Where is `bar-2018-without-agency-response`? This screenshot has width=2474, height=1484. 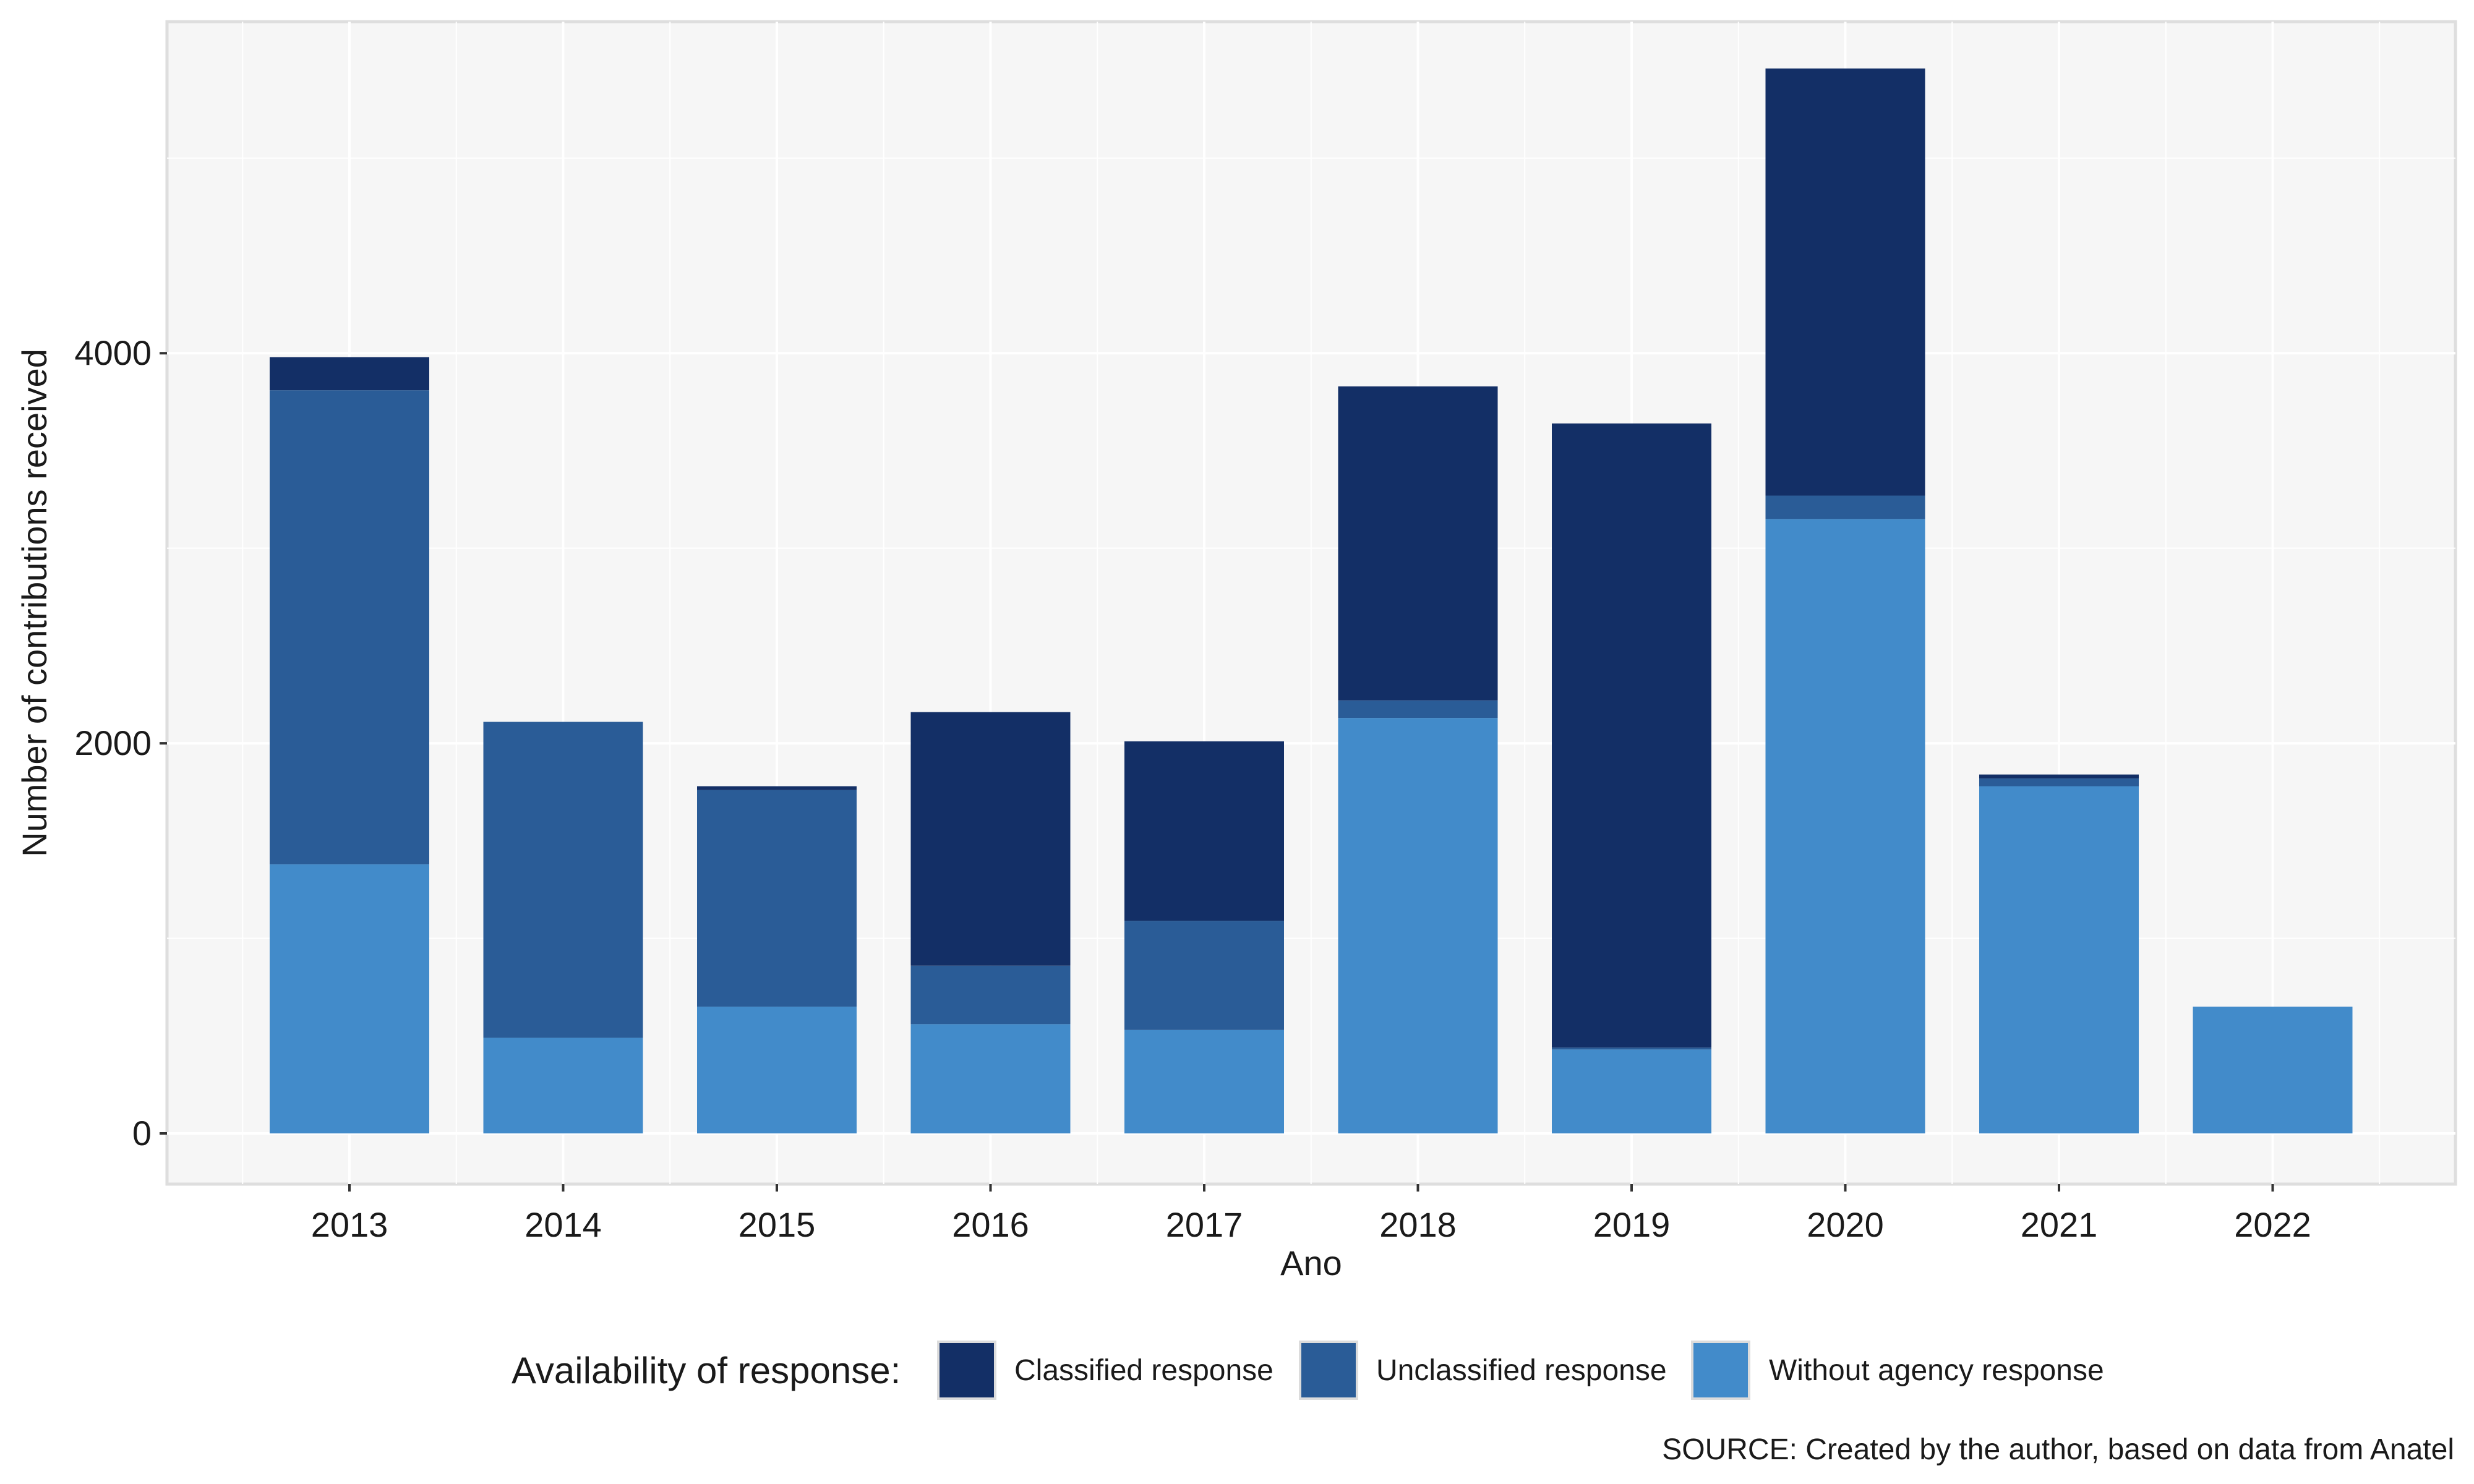 bar-2018-without-agency-response is located at coordinates (1418, 925).